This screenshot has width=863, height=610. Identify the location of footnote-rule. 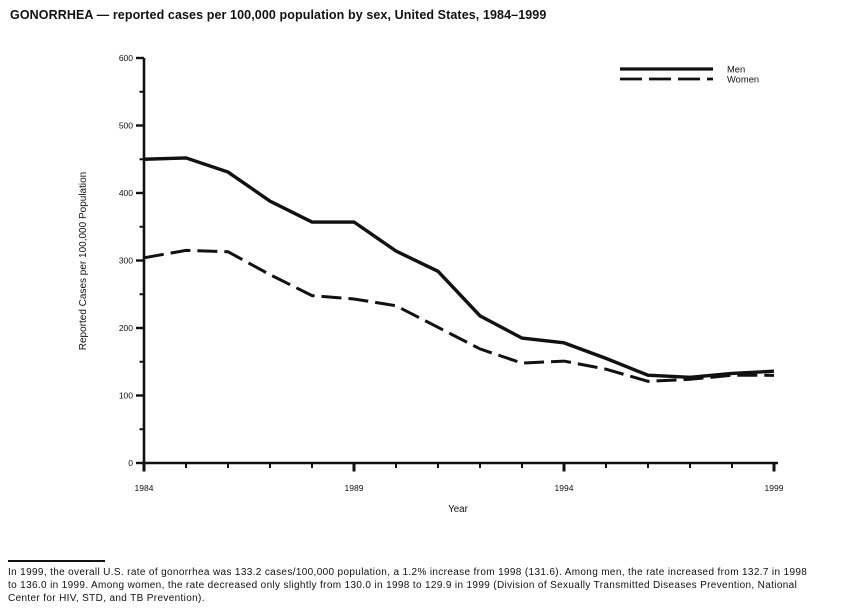
(56, 561).